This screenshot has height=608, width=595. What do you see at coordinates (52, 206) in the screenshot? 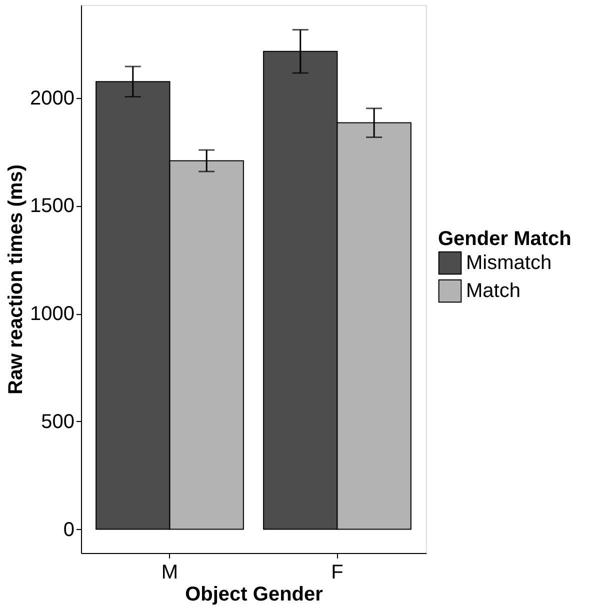
I see `y-tick-label: 1500` at bounding box center [52, 206].